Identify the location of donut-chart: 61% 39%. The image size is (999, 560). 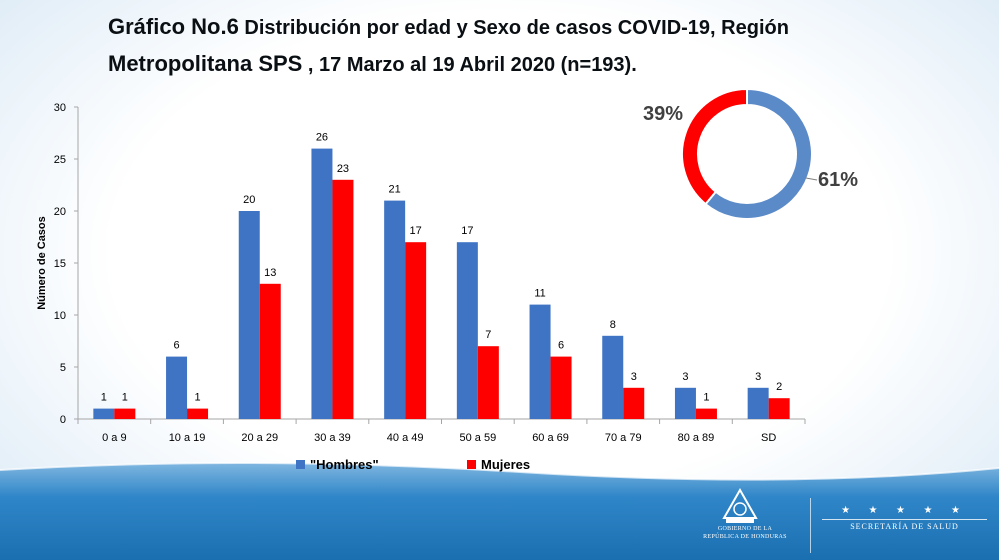
(750, 153).